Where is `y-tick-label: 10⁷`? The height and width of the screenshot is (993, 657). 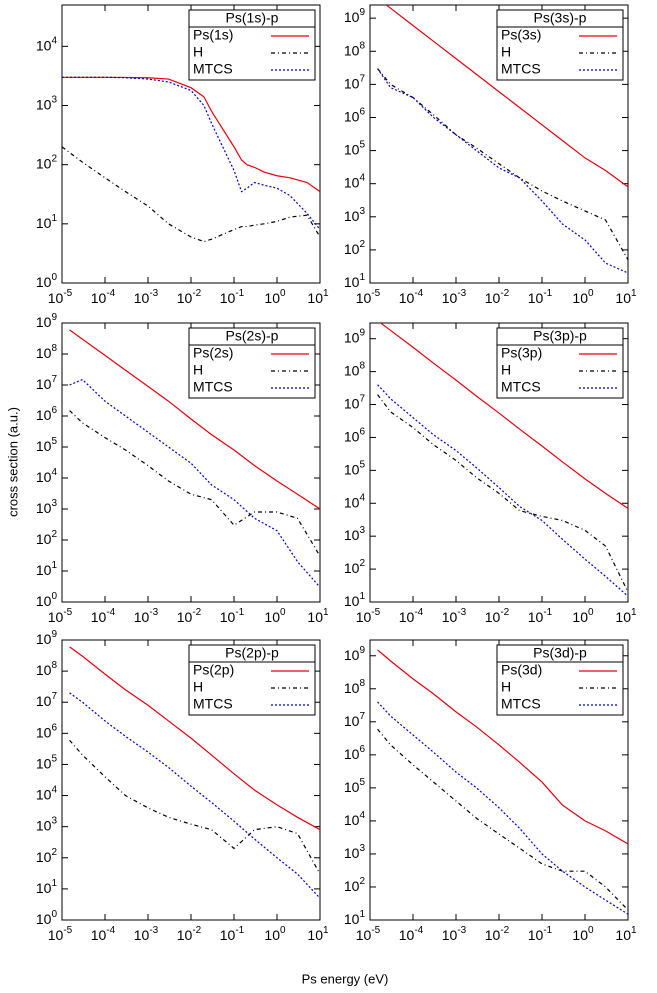
y-tick-label: 10⁷ is located at coordinates (355, 719).